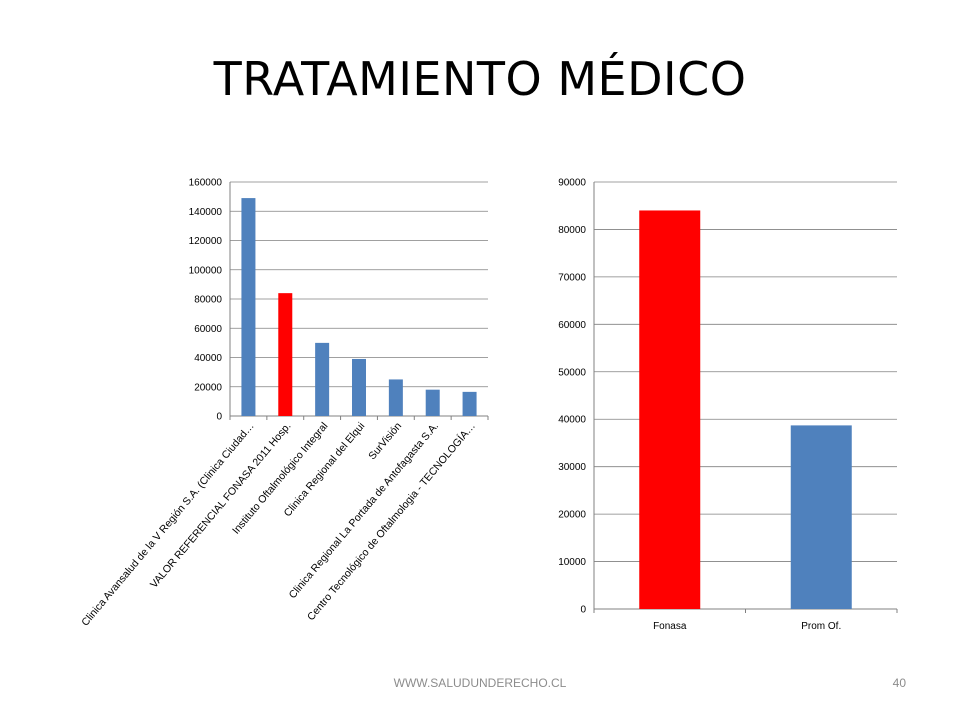 The image size is (960, 720). Describe the element at coordinates (821, 626) in the screenshot. I see `category-label: Prom Of.` at that location.